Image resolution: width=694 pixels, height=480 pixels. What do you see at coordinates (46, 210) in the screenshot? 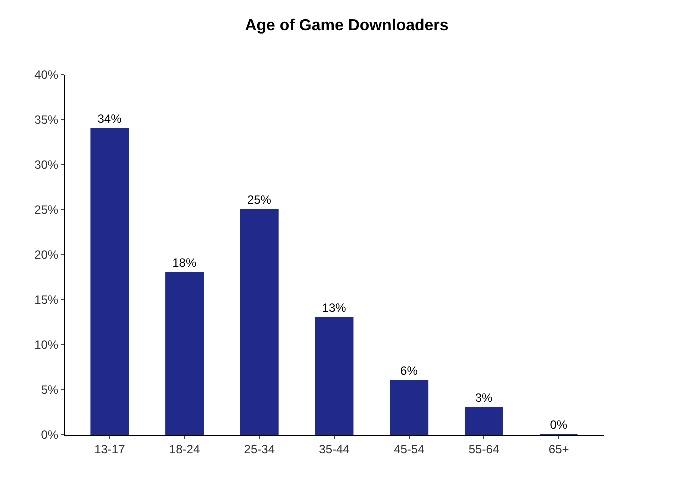
I see `y-tick-label: 25%` at bounding box center [46, 210].